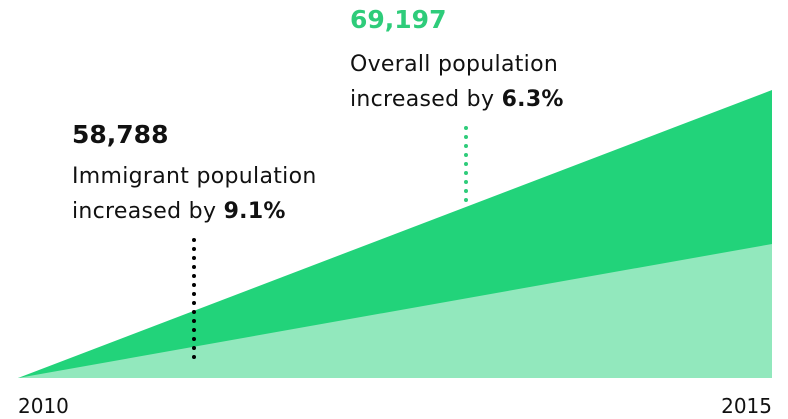  What do you see at coordinates (533, 99) in the screenshot?
I see `overall-increase-percent: 6.3%` at bounding box center [533, 99].